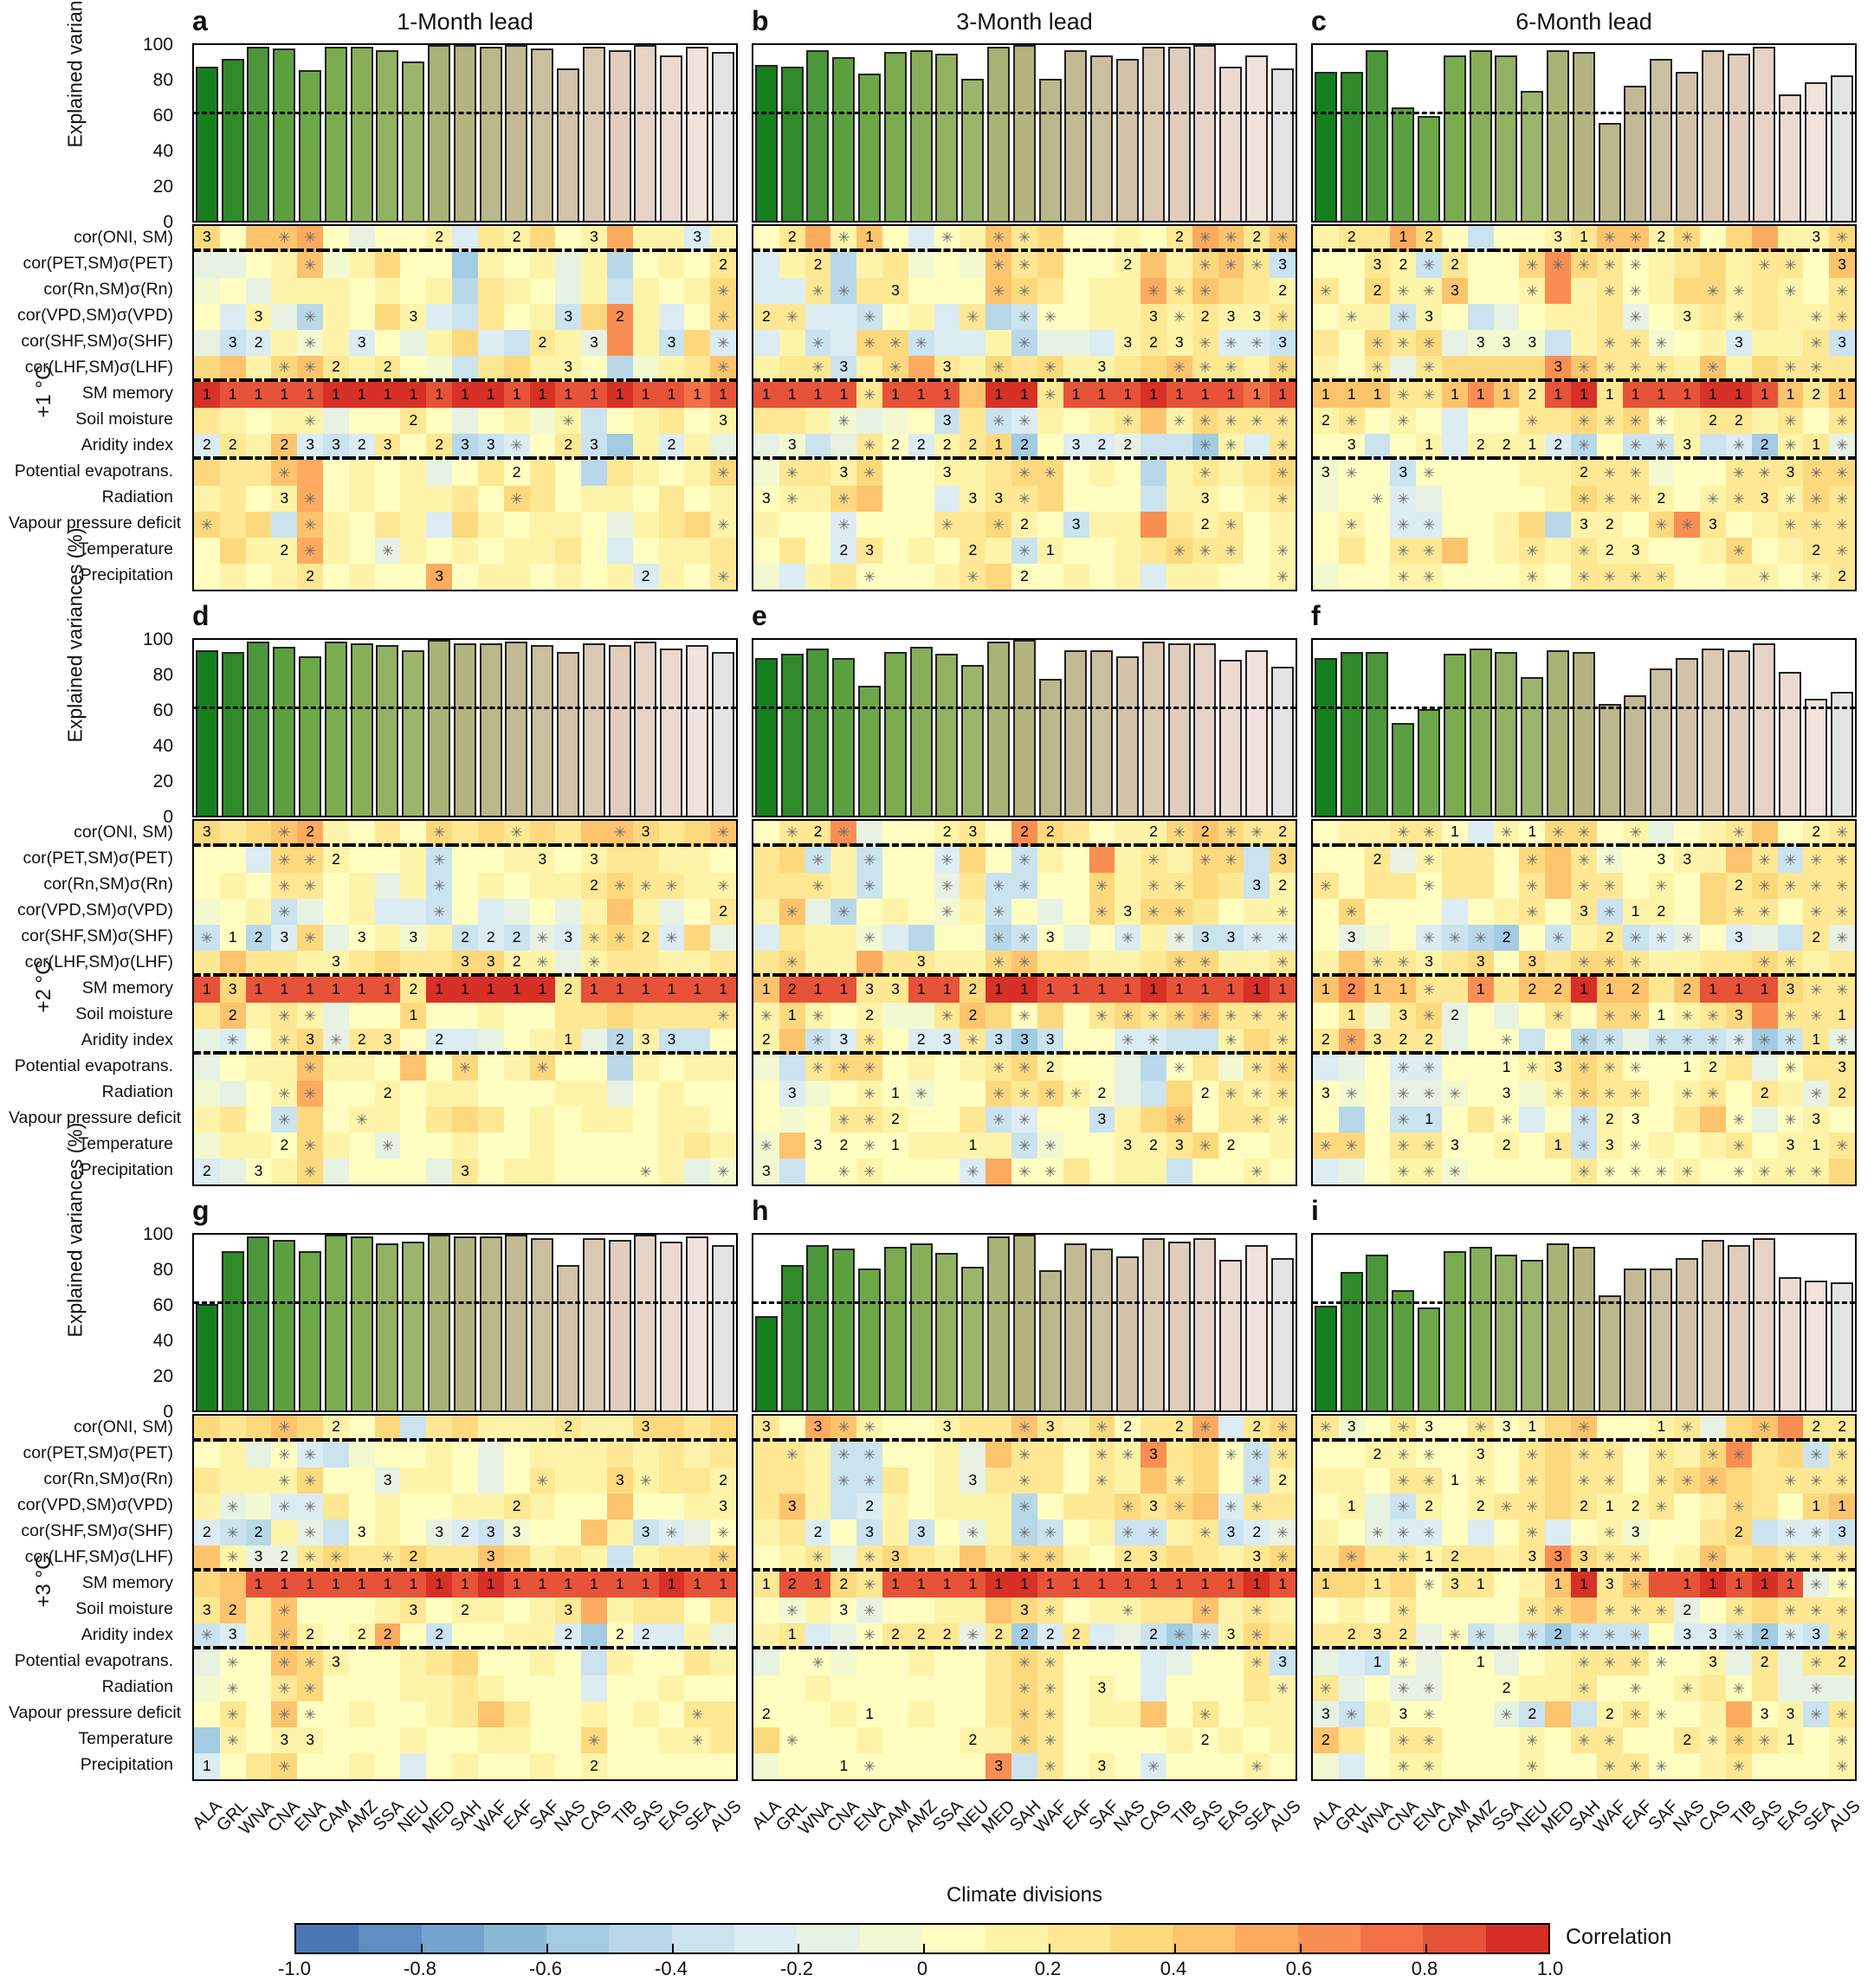  I want to click on colorbar-tick-label: -0.2, so click(796, 1969).